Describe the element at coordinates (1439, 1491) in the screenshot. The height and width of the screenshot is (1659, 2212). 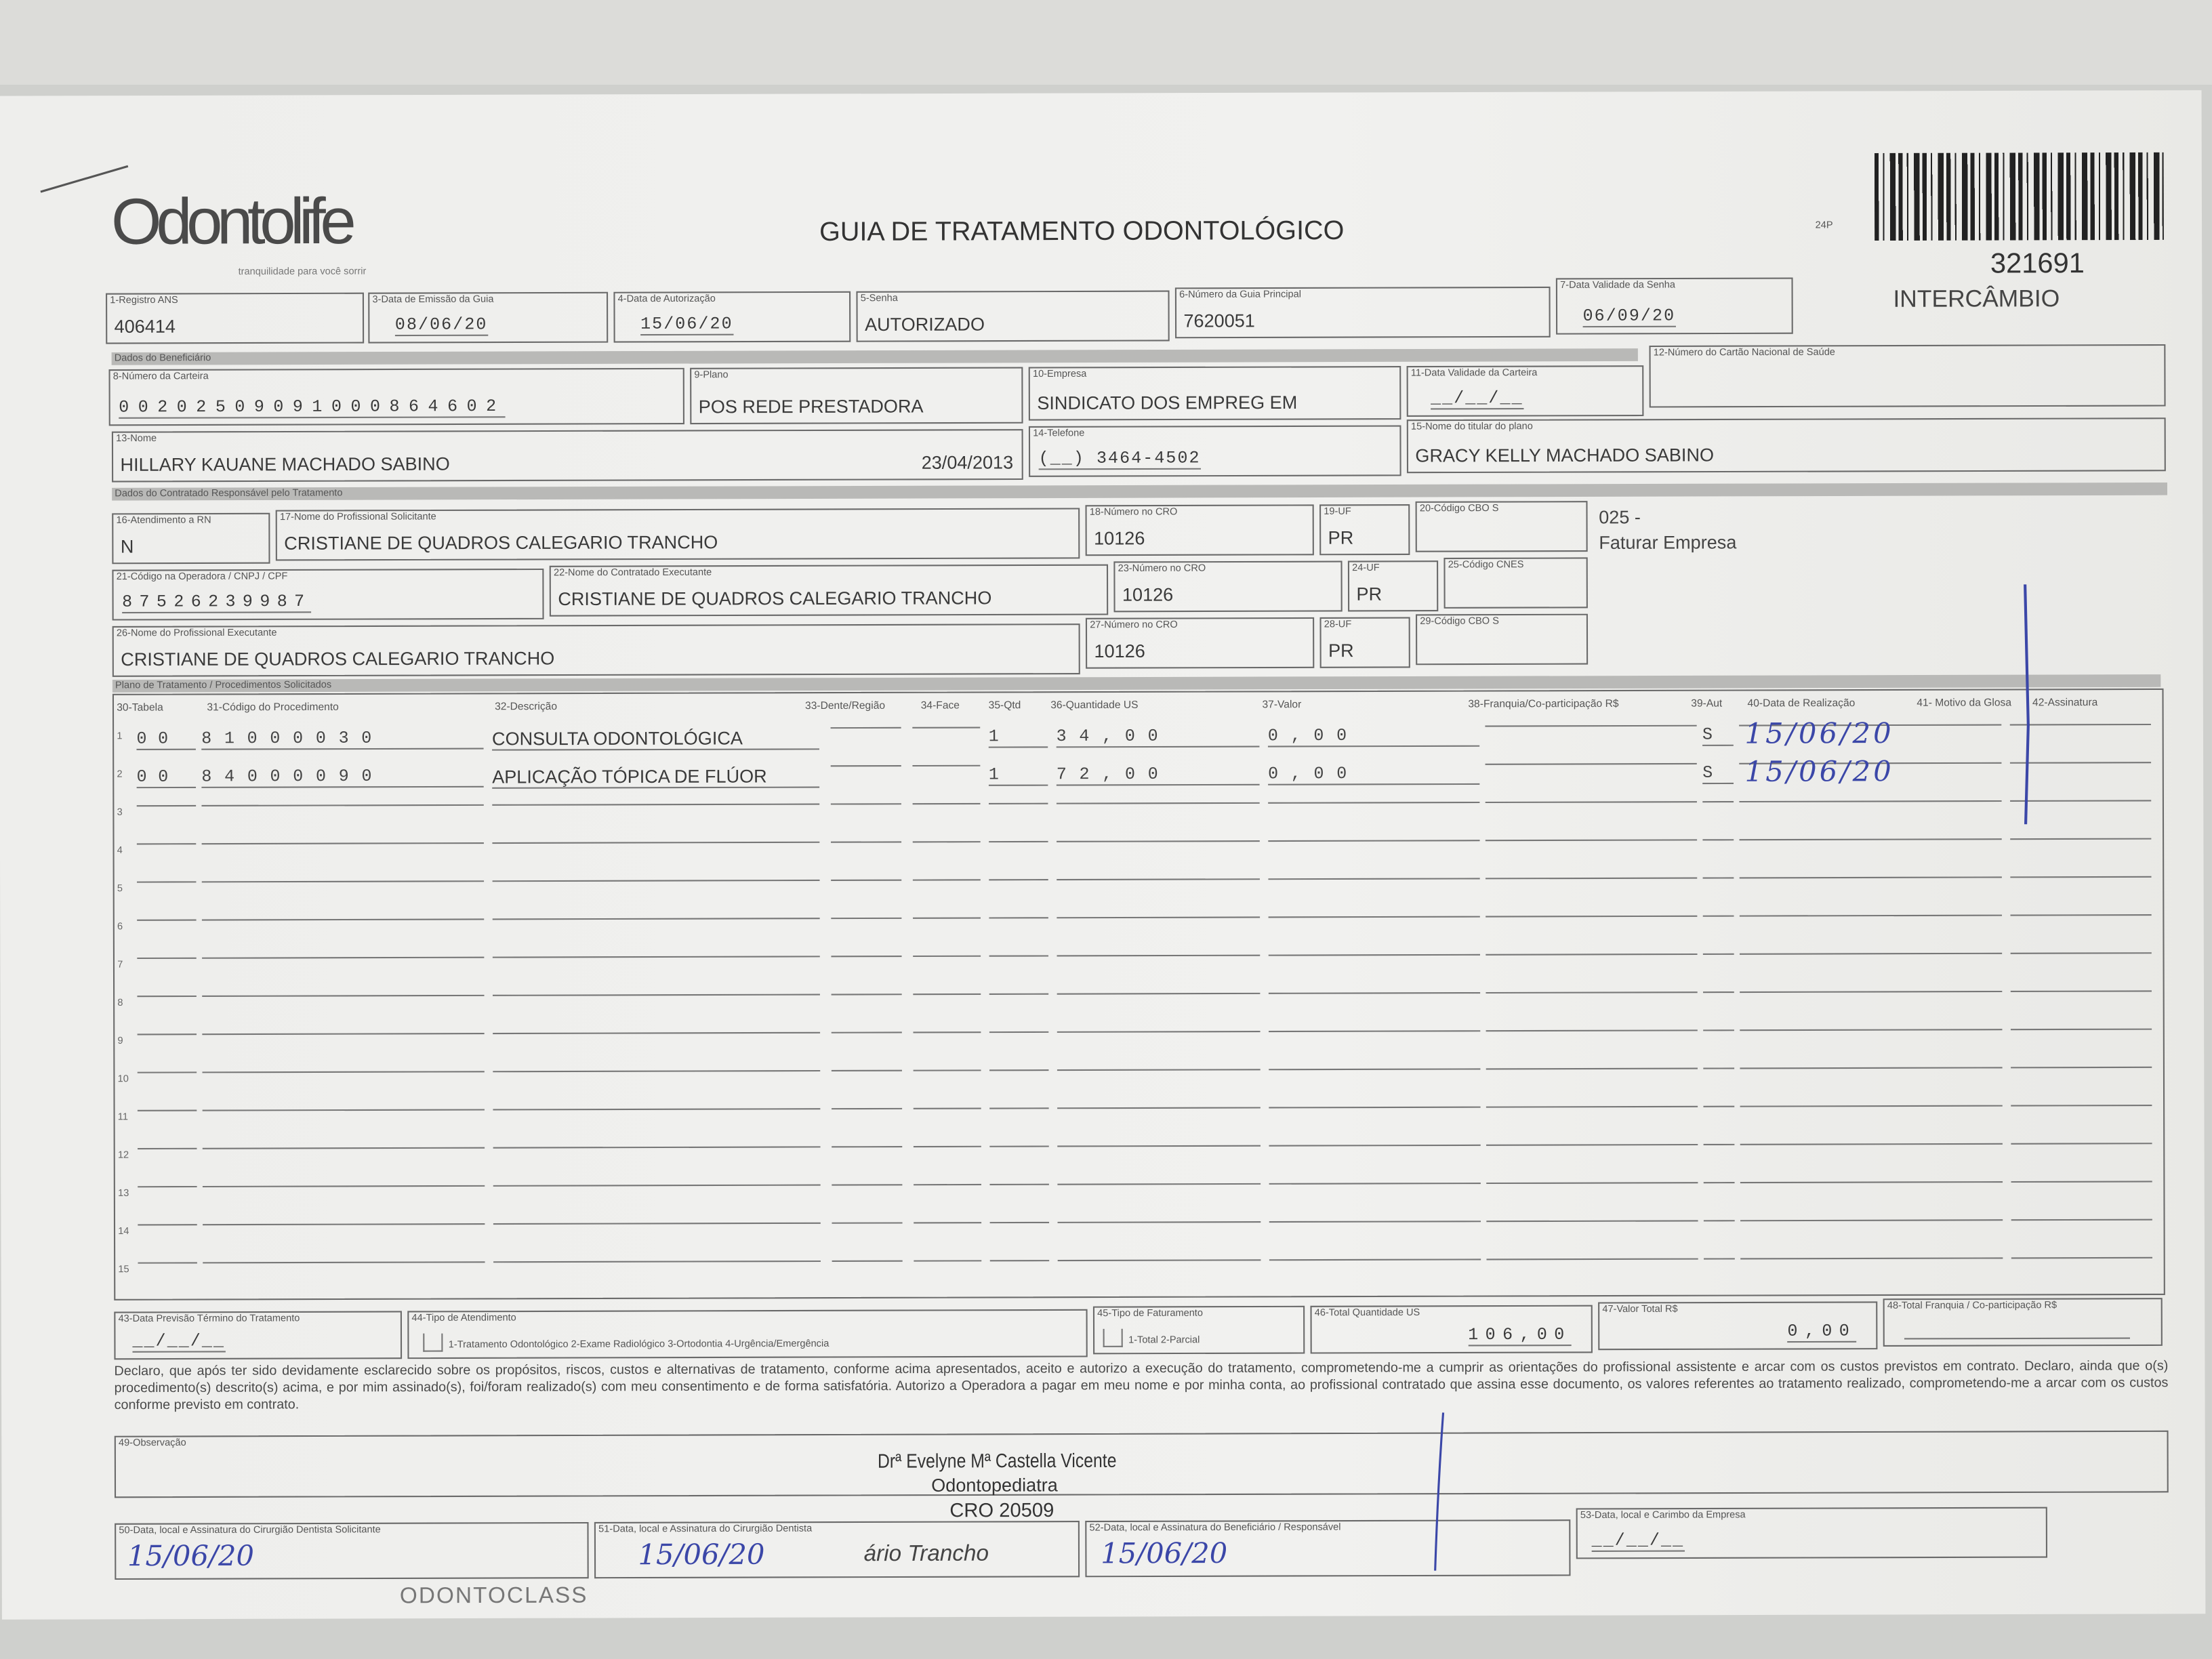
I see `pen-stroke-signature` at that location.